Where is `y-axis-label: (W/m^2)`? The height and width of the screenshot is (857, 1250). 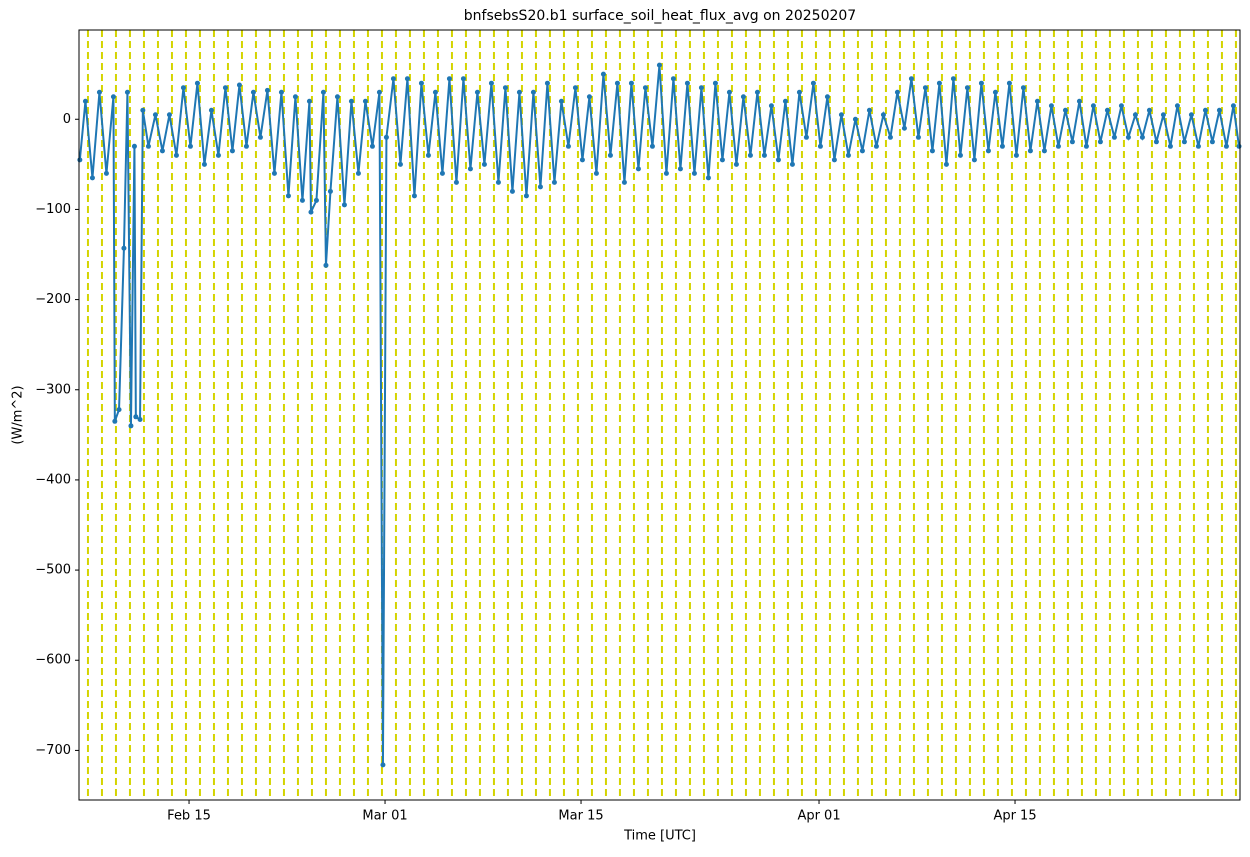 y-axis-label: (W/m^2) is located at coordinates (18, 414).